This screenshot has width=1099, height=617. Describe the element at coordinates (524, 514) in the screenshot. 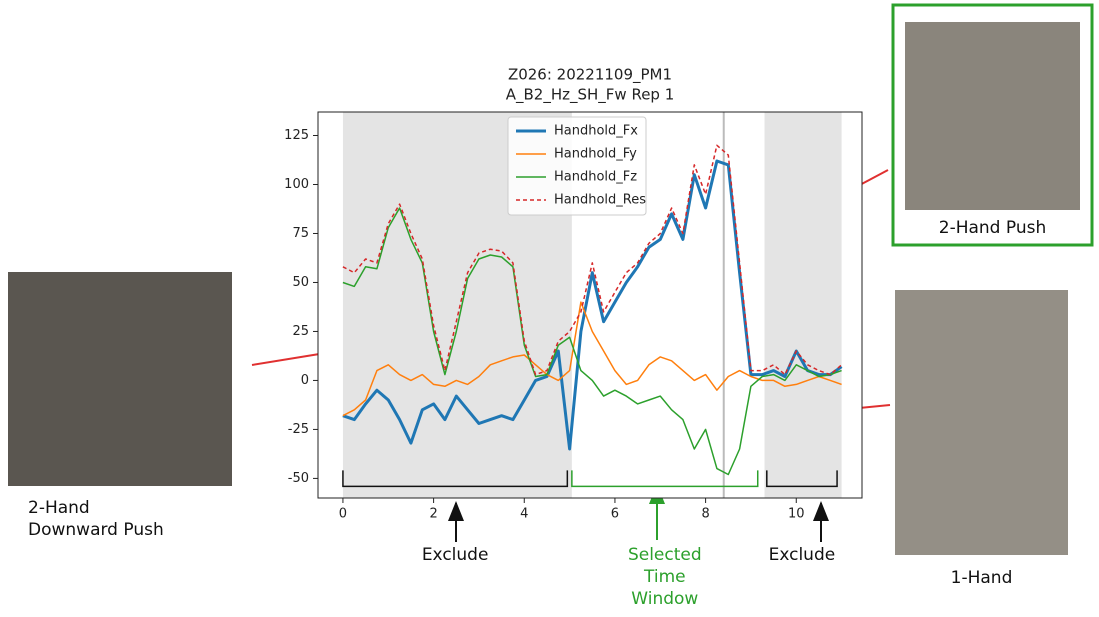

I see `x-tick-label: 4` at that location.